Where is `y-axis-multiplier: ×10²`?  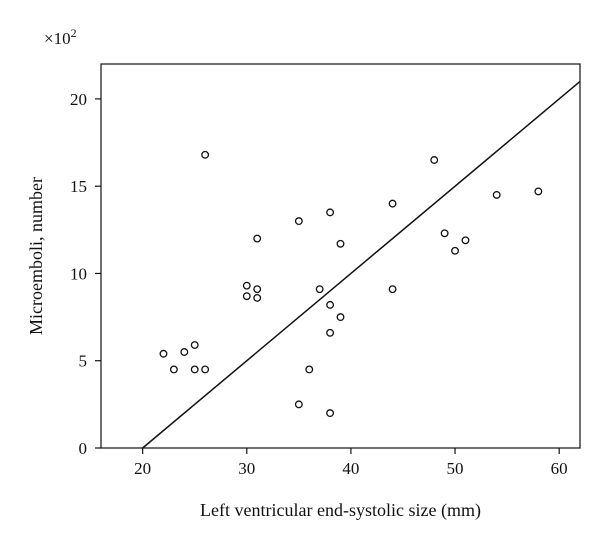 y-axis-multiplier: ×10² is located at coordinates (60, 37).